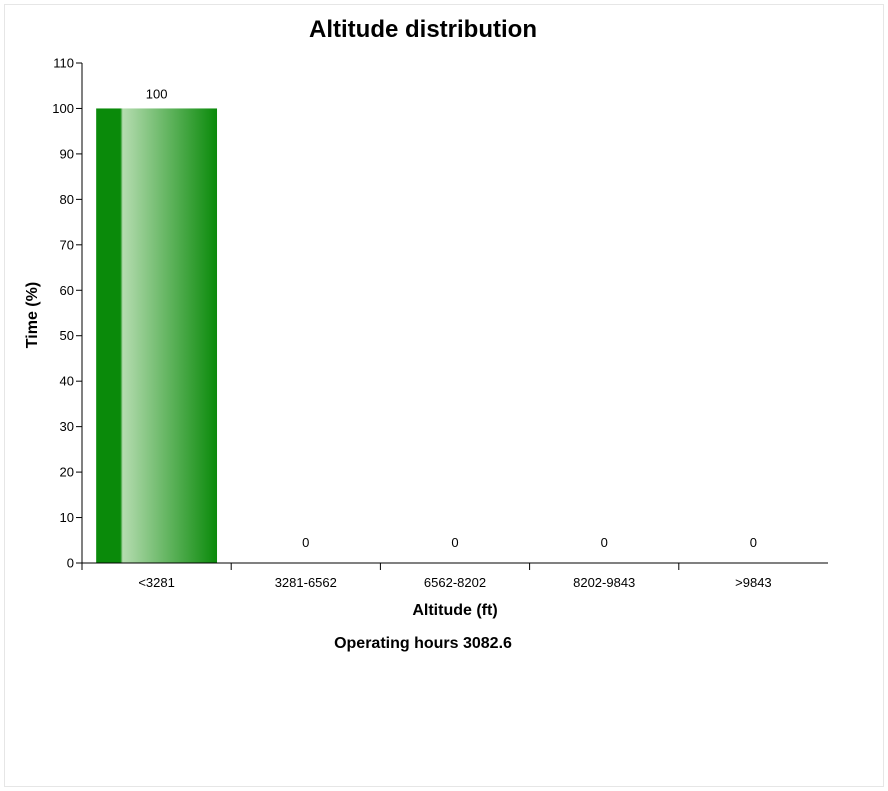 The width and height of the screenshot is (888, 791). Describe the element at coordinates (67, 244) in the screenshot. I see `y-tick-label: 70` at that location.